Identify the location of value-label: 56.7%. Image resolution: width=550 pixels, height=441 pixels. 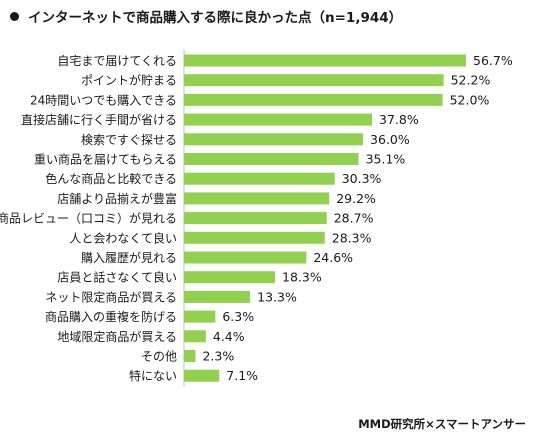
(493, 60).